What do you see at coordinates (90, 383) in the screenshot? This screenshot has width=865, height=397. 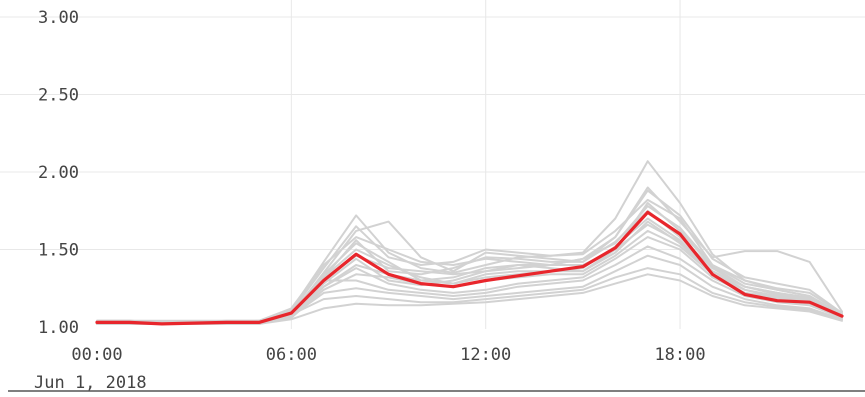 I see `x-axis-date-label: Jun 1, 2018` at bounding box center [90, 383].